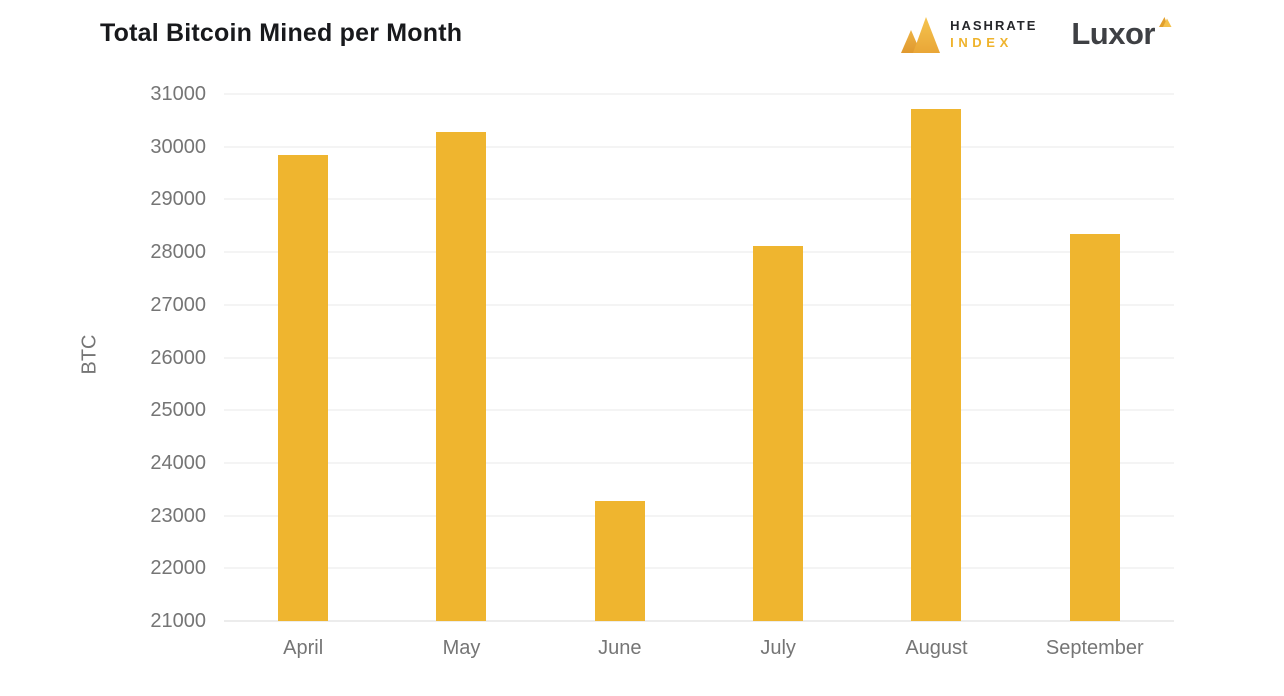 The height and width of the screenshot is (696, 1284). I want to click on brand-area: HASHRATE INDEX Luxor, so click(1035, 34).